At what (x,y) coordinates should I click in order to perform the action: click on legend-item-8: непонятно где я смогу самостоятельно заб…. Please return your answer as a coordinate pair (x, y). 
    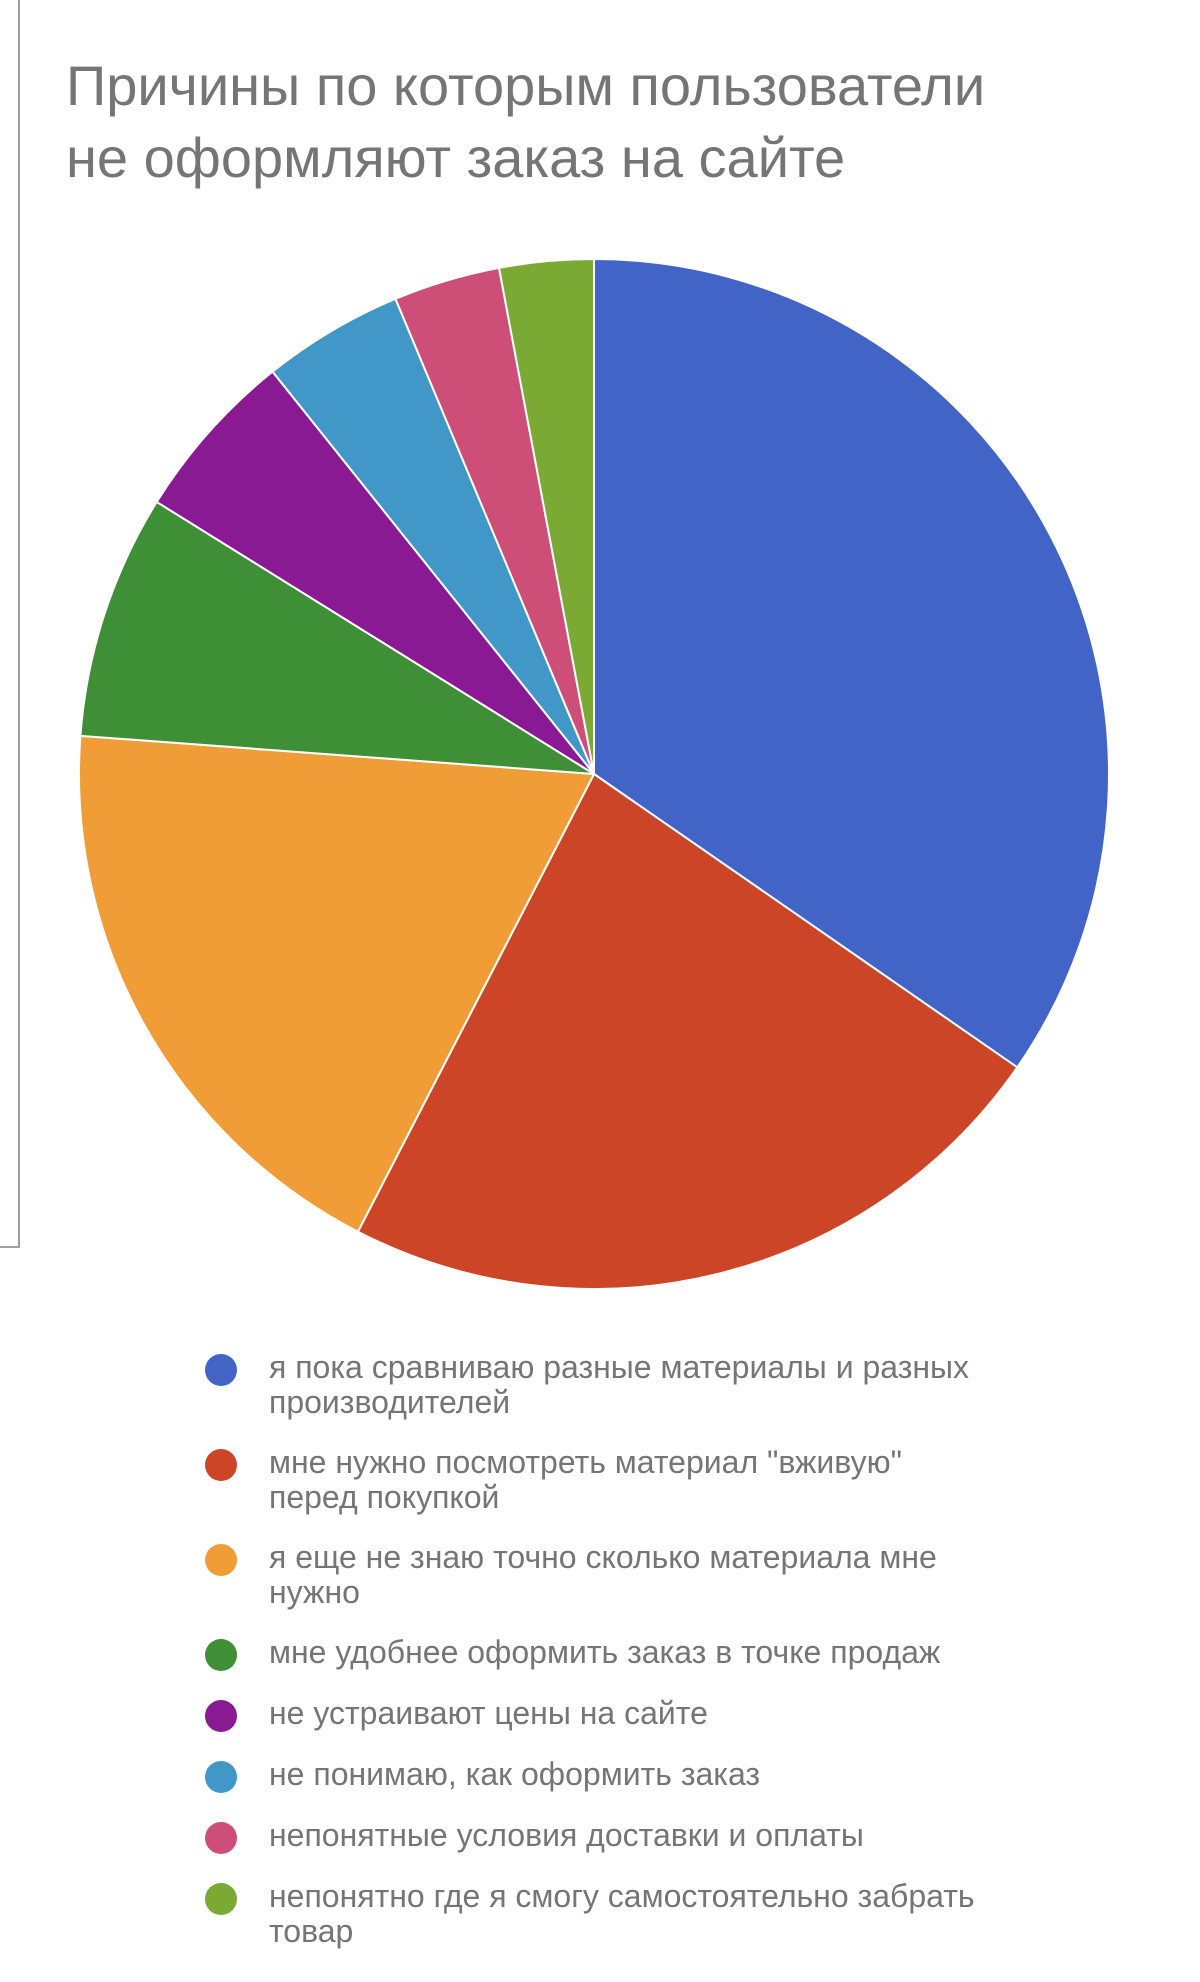
    Looking at the image, I should click on (605, 1914).